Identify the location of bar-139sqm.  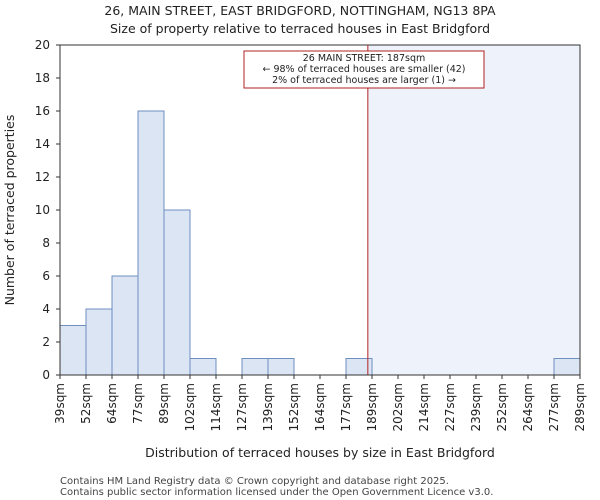
(281, 367).